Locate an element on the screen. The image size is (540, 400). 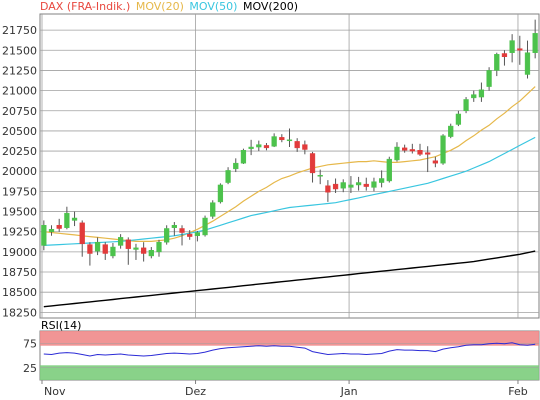
y-tick-label: 19750 is located at coordinates (19, 191).